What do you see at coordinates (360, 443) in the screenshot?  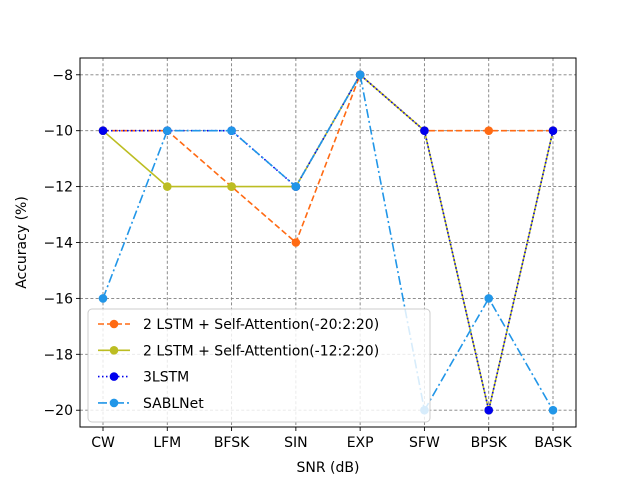 I see `x-tick-label: EXP` at bounding box center [360, 443].